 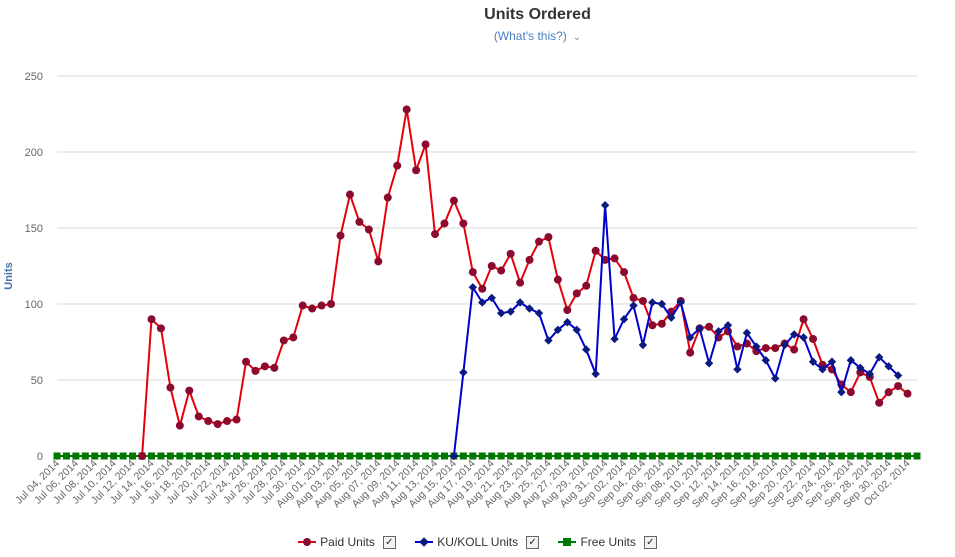 I want to click on legend-label-paid-units: Paid Units, so click(x=347, y=542).